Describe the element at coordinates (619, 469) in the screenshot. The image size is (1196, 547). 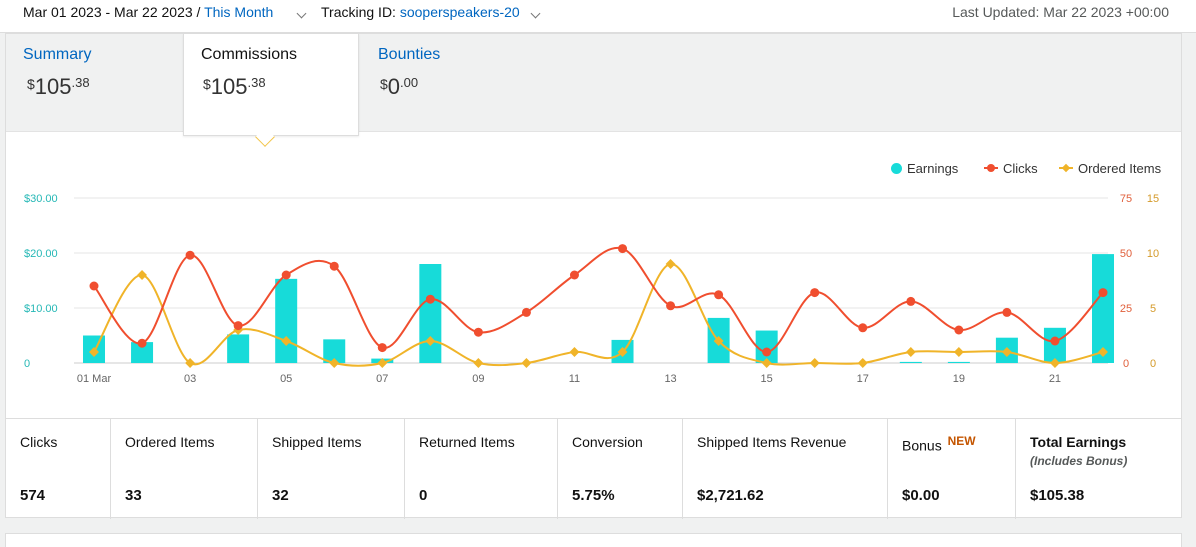
I see `metric-conversion: Conversion 5.75%` at that location.